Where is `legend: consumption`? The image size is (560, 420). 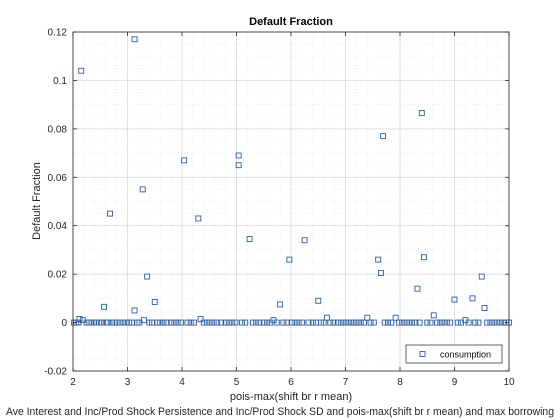
legend: consumption is located at coordinates (454, 354).